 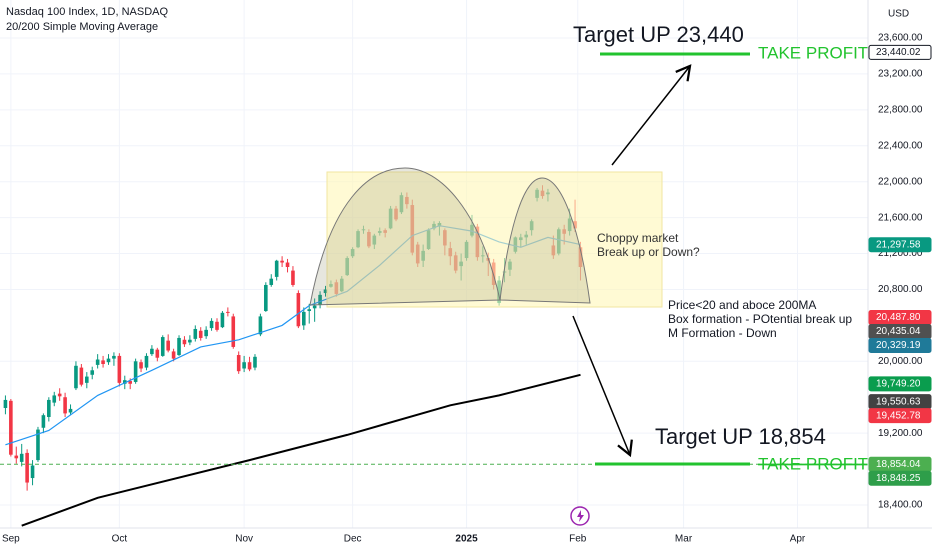 What do you see at coordinates (813, 463) in the screenshot?
I see `take-profit-down: TAKE PROFIT` at bounding box center [813, 463].